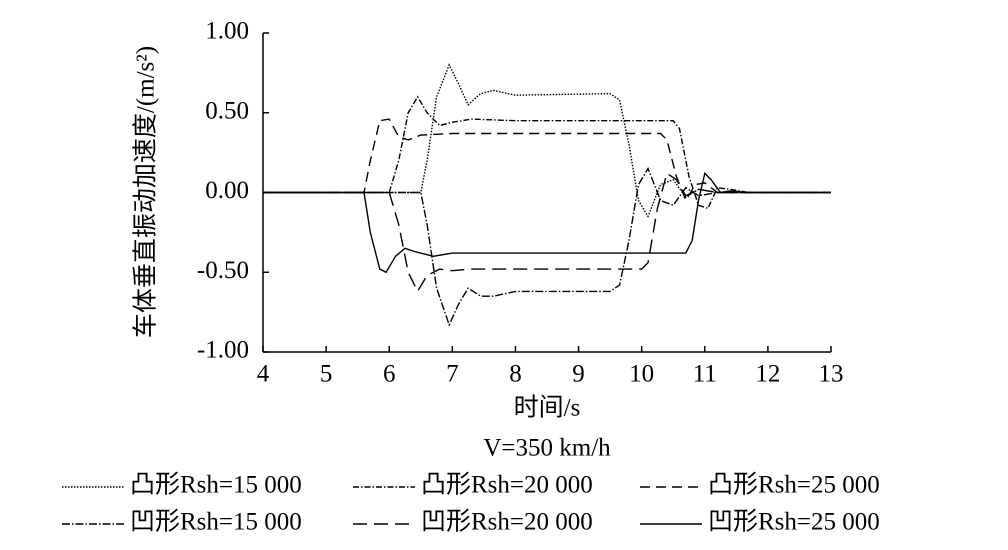  Describe the element at coordinates (227, 110) in the screenshot. I see `y-tick-label: 0.50` at that location.